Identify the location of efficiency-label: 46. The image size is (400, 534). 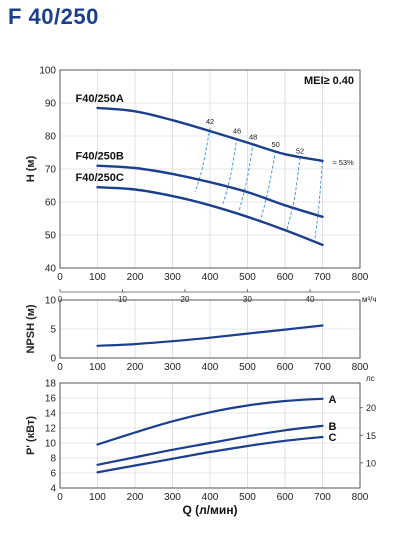
(237, 131).